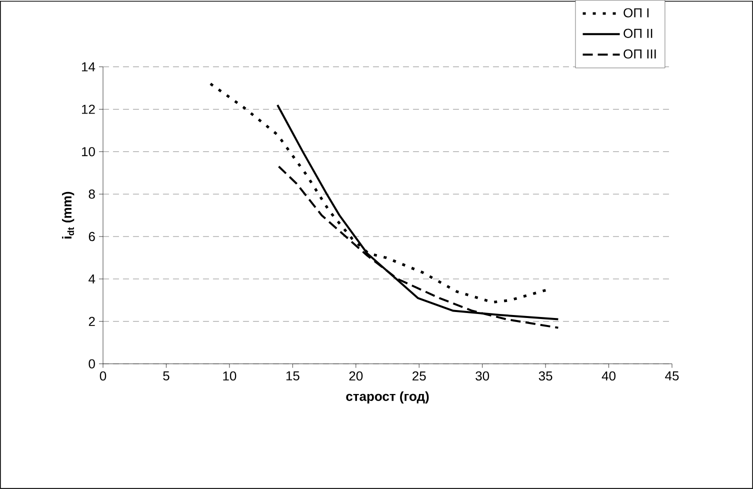  Describe the element at coordinates (638, 33) in the screenshot. I see `legend-label: ОП II` at that location.